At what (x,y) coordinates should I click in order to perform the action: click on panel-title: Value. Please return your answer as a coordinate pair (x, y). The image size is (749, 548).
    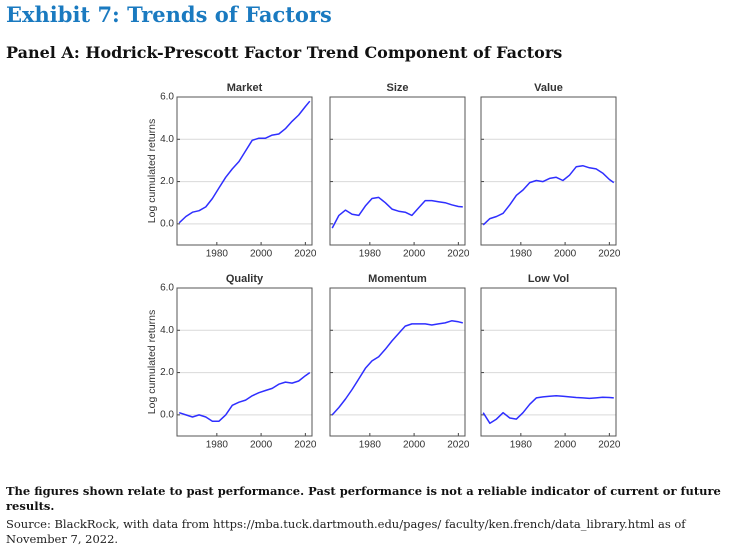
    Looking at the image, I should click on (548, 88).